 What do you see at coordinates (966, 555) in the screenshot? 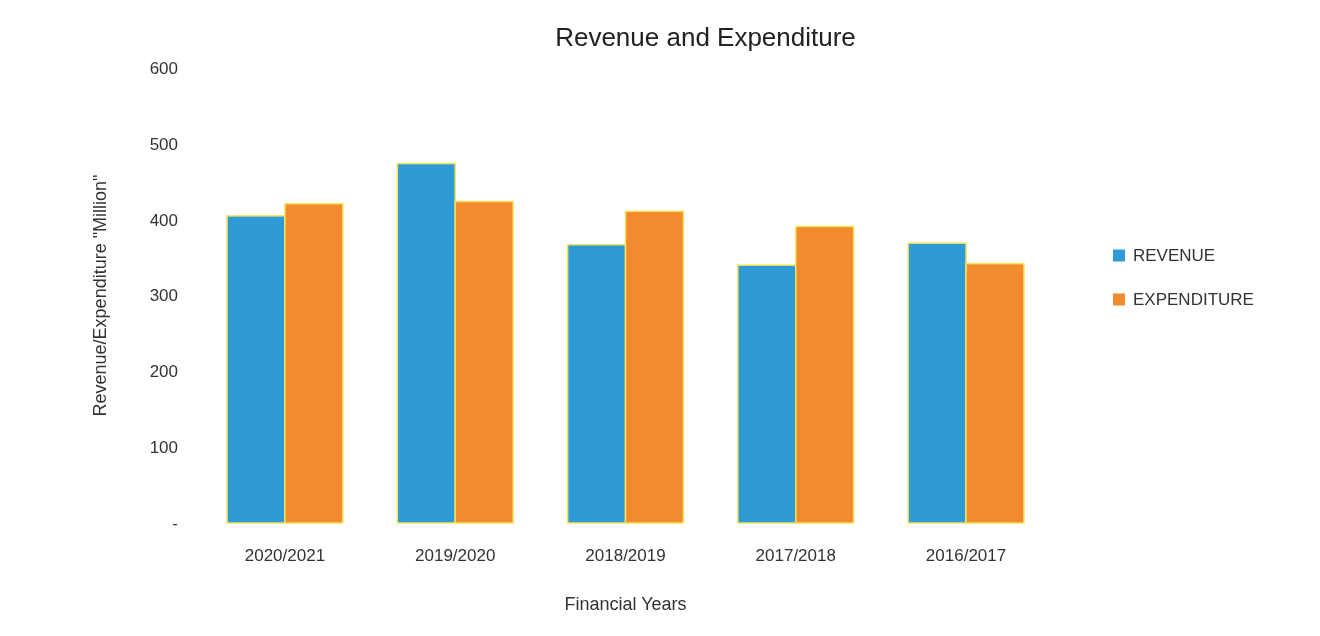
I see `x-tick-label: 2016/2017` at bounding box center [966, 555].